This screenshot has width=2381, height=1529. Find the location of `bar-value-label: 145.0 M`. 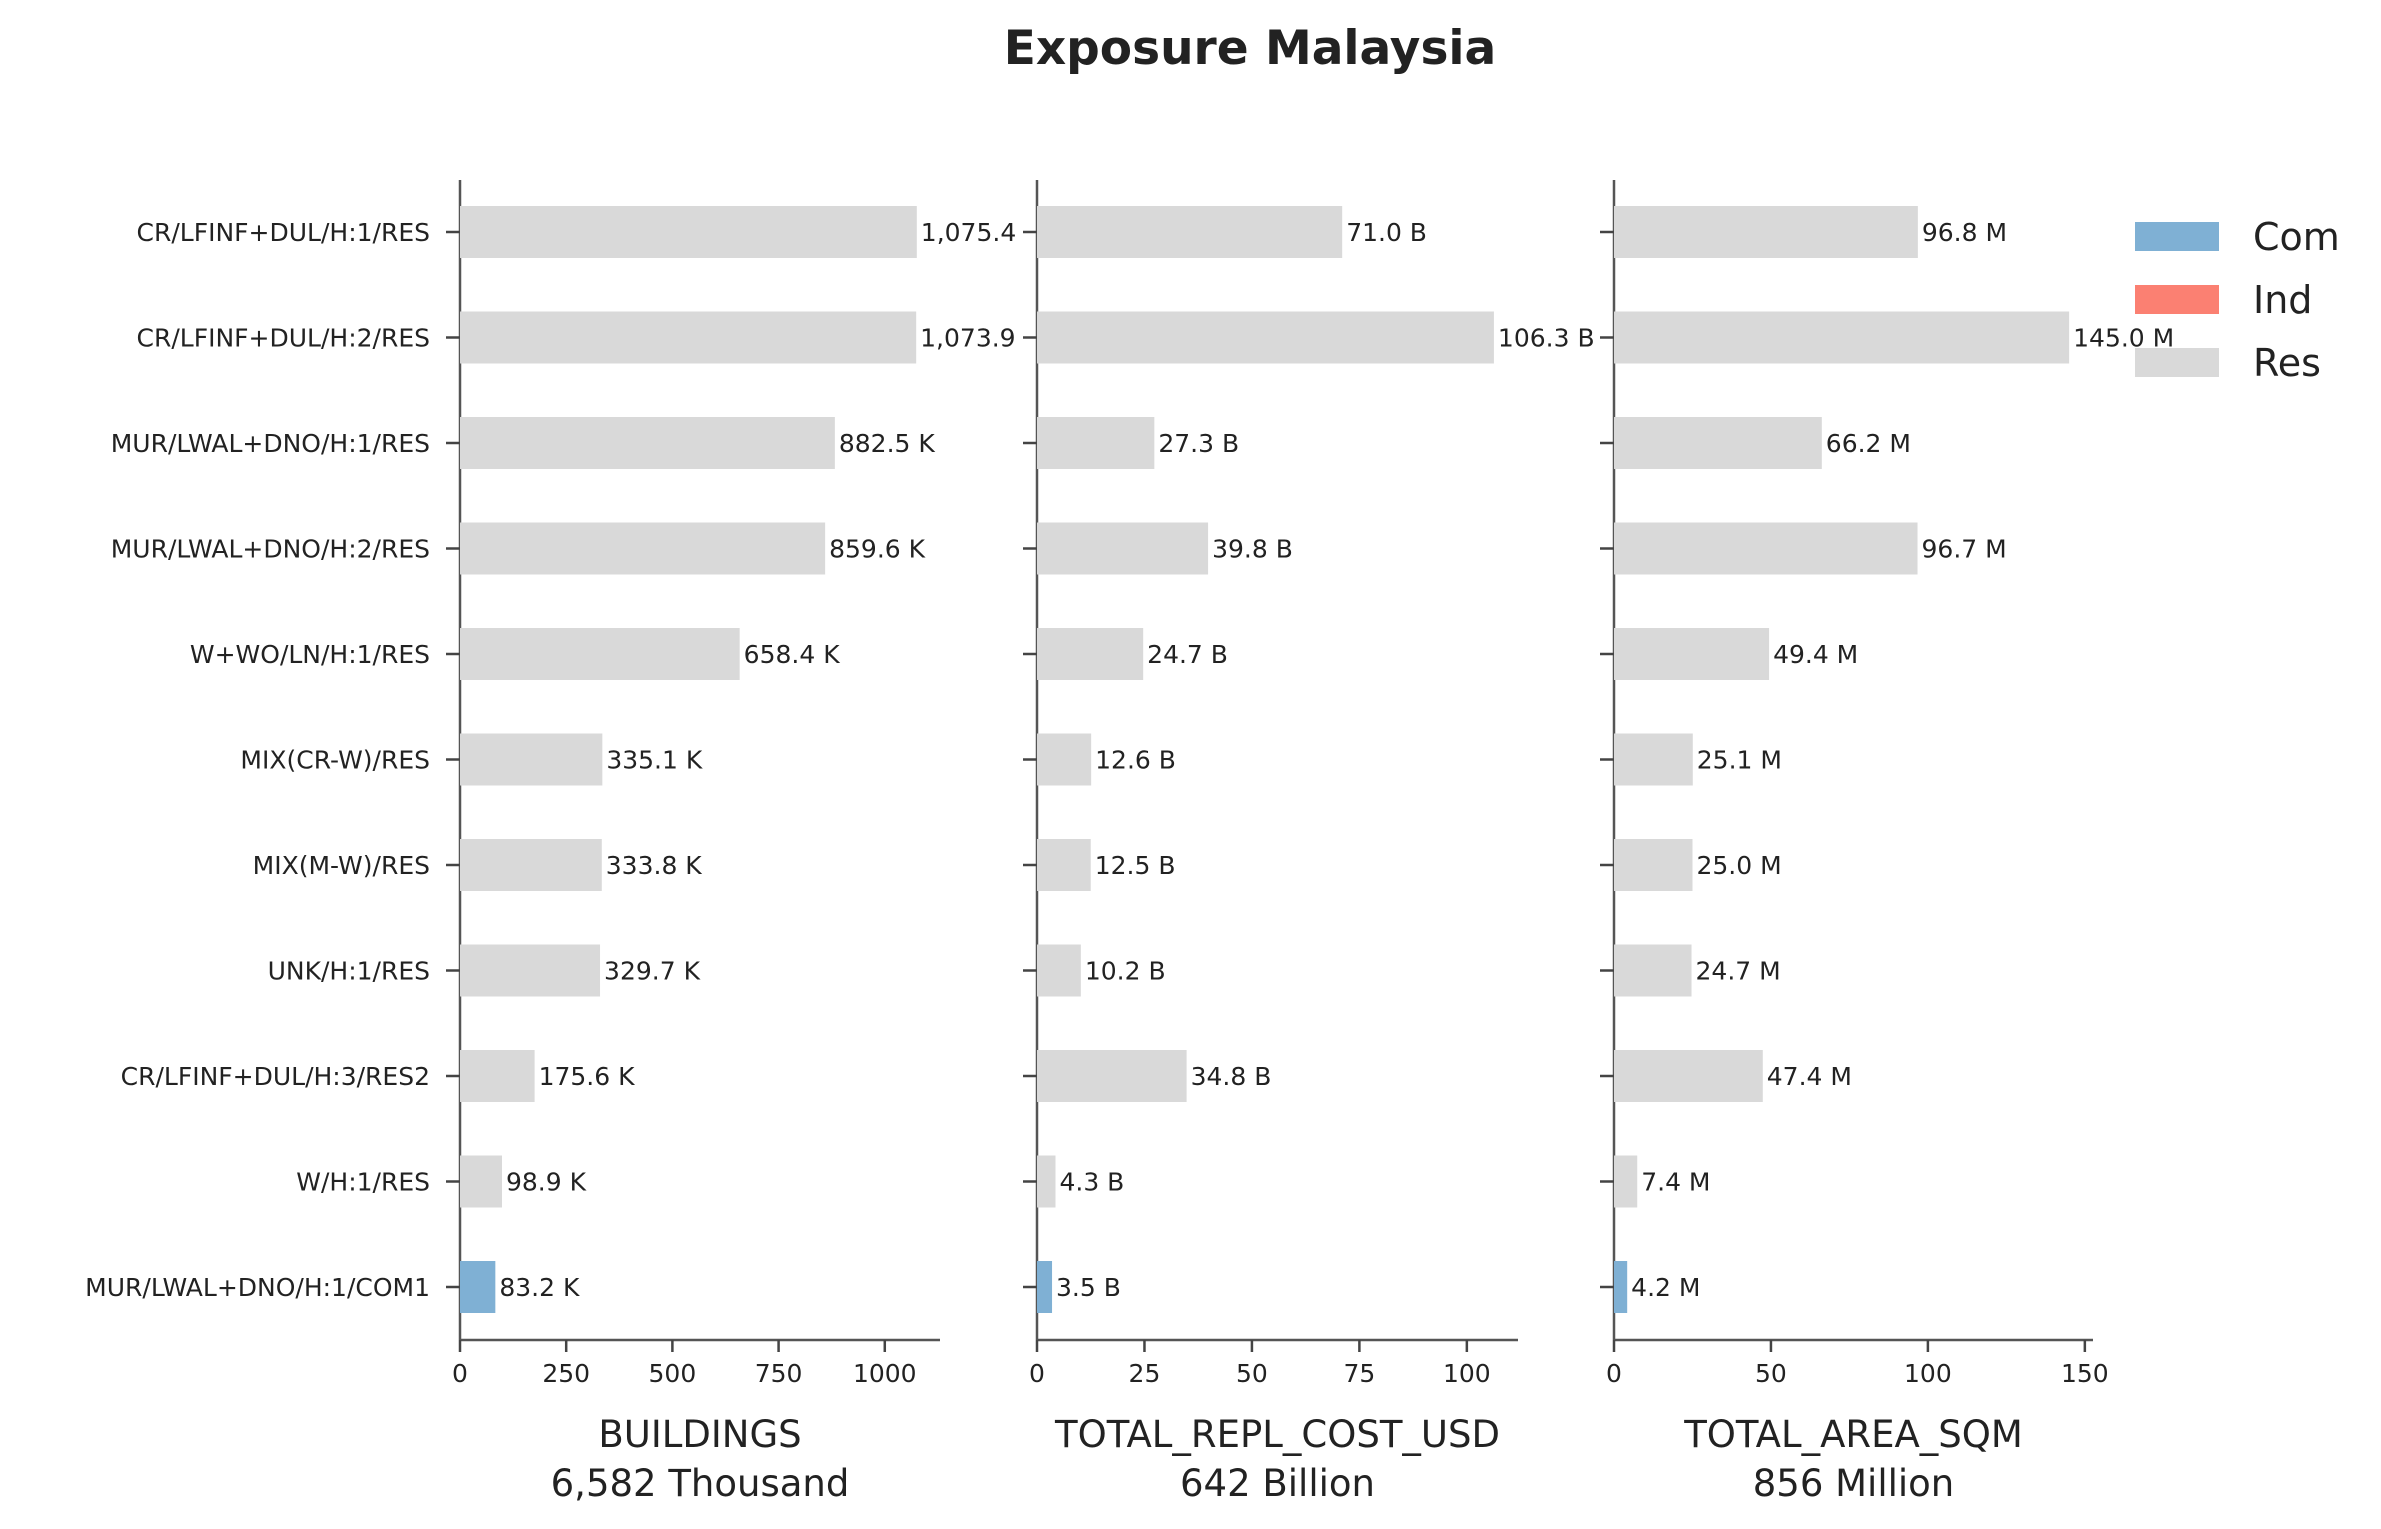

bar-value-label: 145.0 M is located at coordinates (2123, 338).